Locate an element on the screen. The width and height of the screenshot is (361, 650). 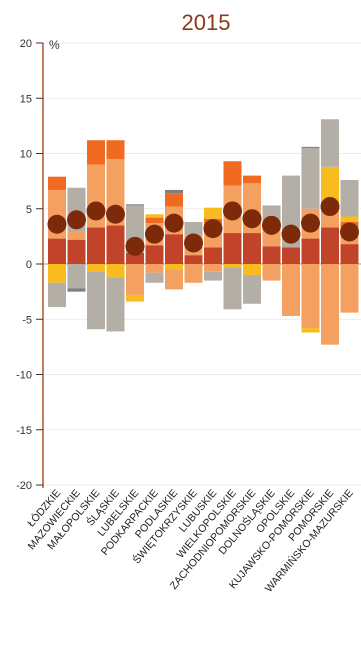
y-tick-label: 0 is located at coordinates (29, 265).